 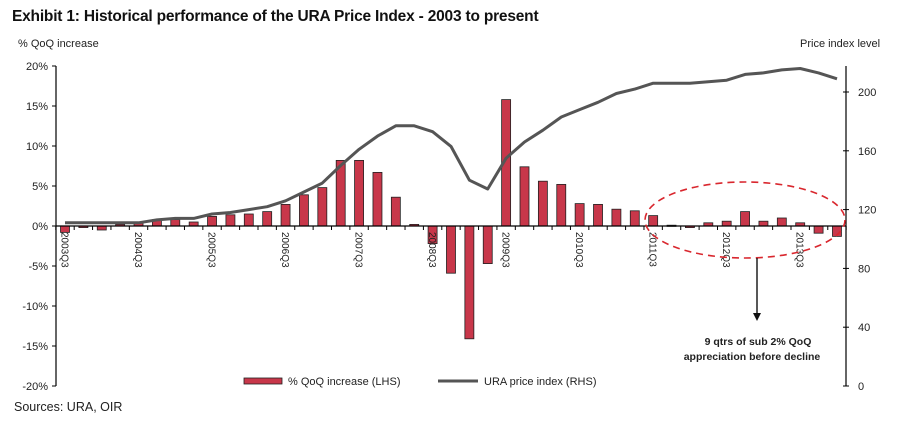 What do you see at coordinates (263, 381) in the screenshot?
I see `legend-bar-swatch` at bounding box center [263, 381].